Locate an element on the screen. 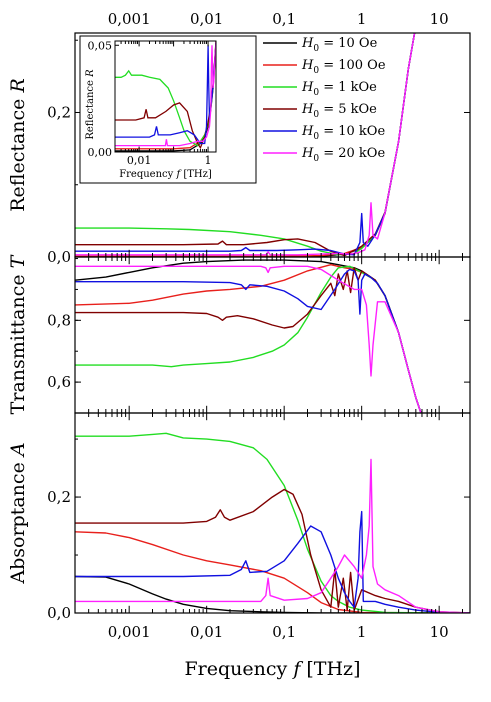  inset-x-label-var: f is located at coordinates (178, 174).